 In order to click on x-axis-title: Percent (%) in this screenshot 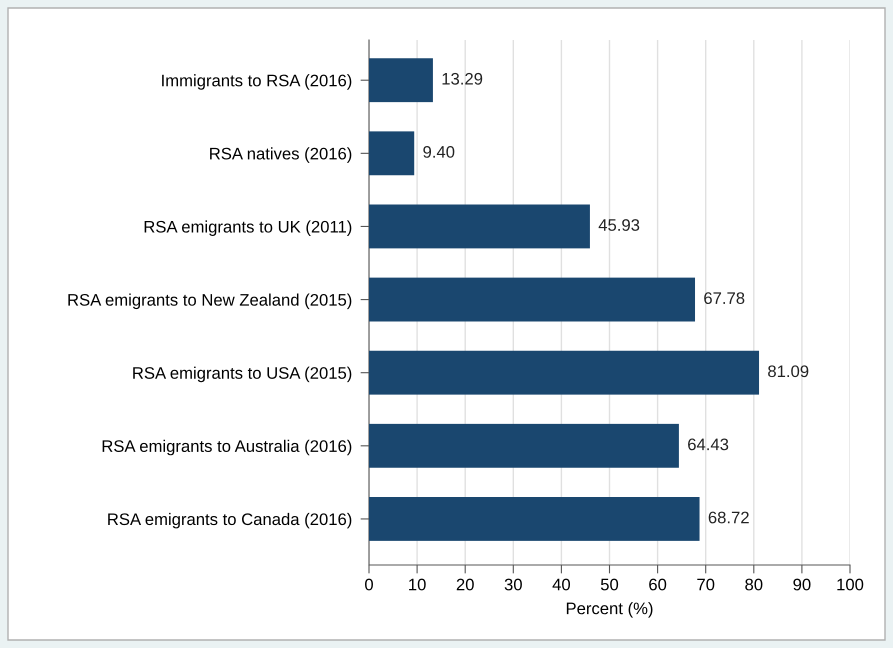, I will do `click(609, 610)`.